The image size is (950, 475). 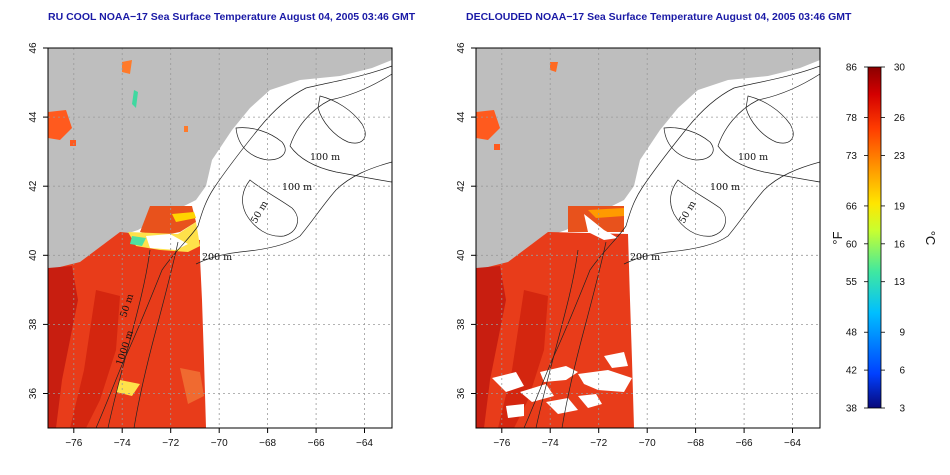 I want to click on colorbar-unit-fahrenheit: °F, so click(x=837, y=237).